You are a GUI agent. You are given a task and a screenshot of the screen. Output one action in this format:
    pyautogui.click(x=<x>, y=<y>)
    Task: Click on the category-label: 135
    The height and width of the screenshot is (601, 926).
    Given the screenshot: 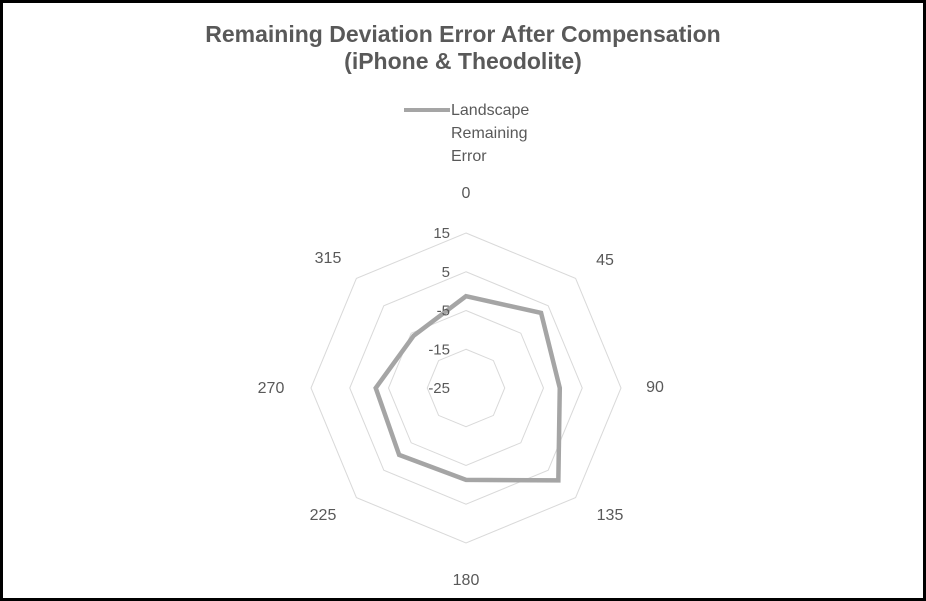 What is the action you would take?
    pyautogui.click(x=610, y=515)
    